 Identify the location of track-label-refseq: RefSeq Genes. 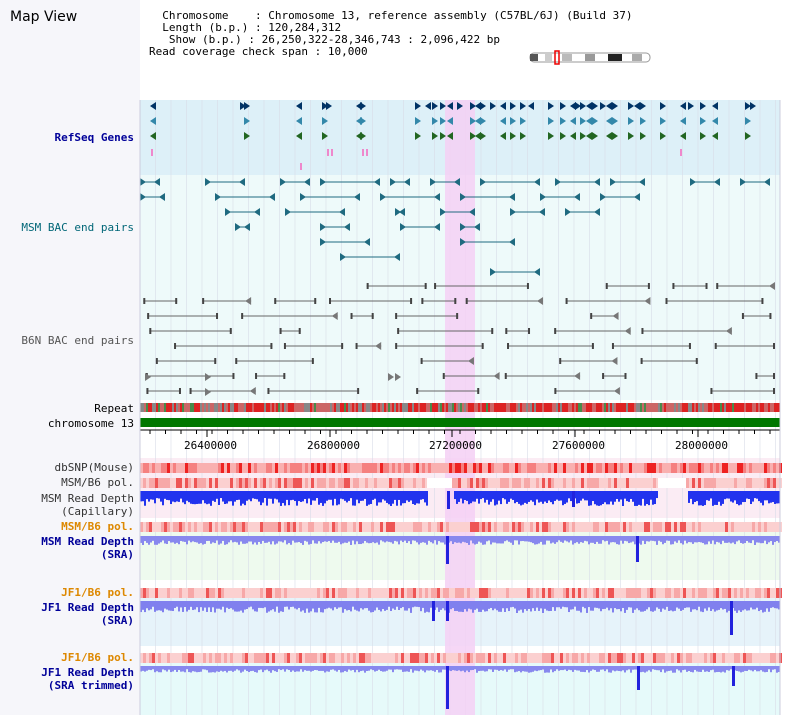
(94, 137).